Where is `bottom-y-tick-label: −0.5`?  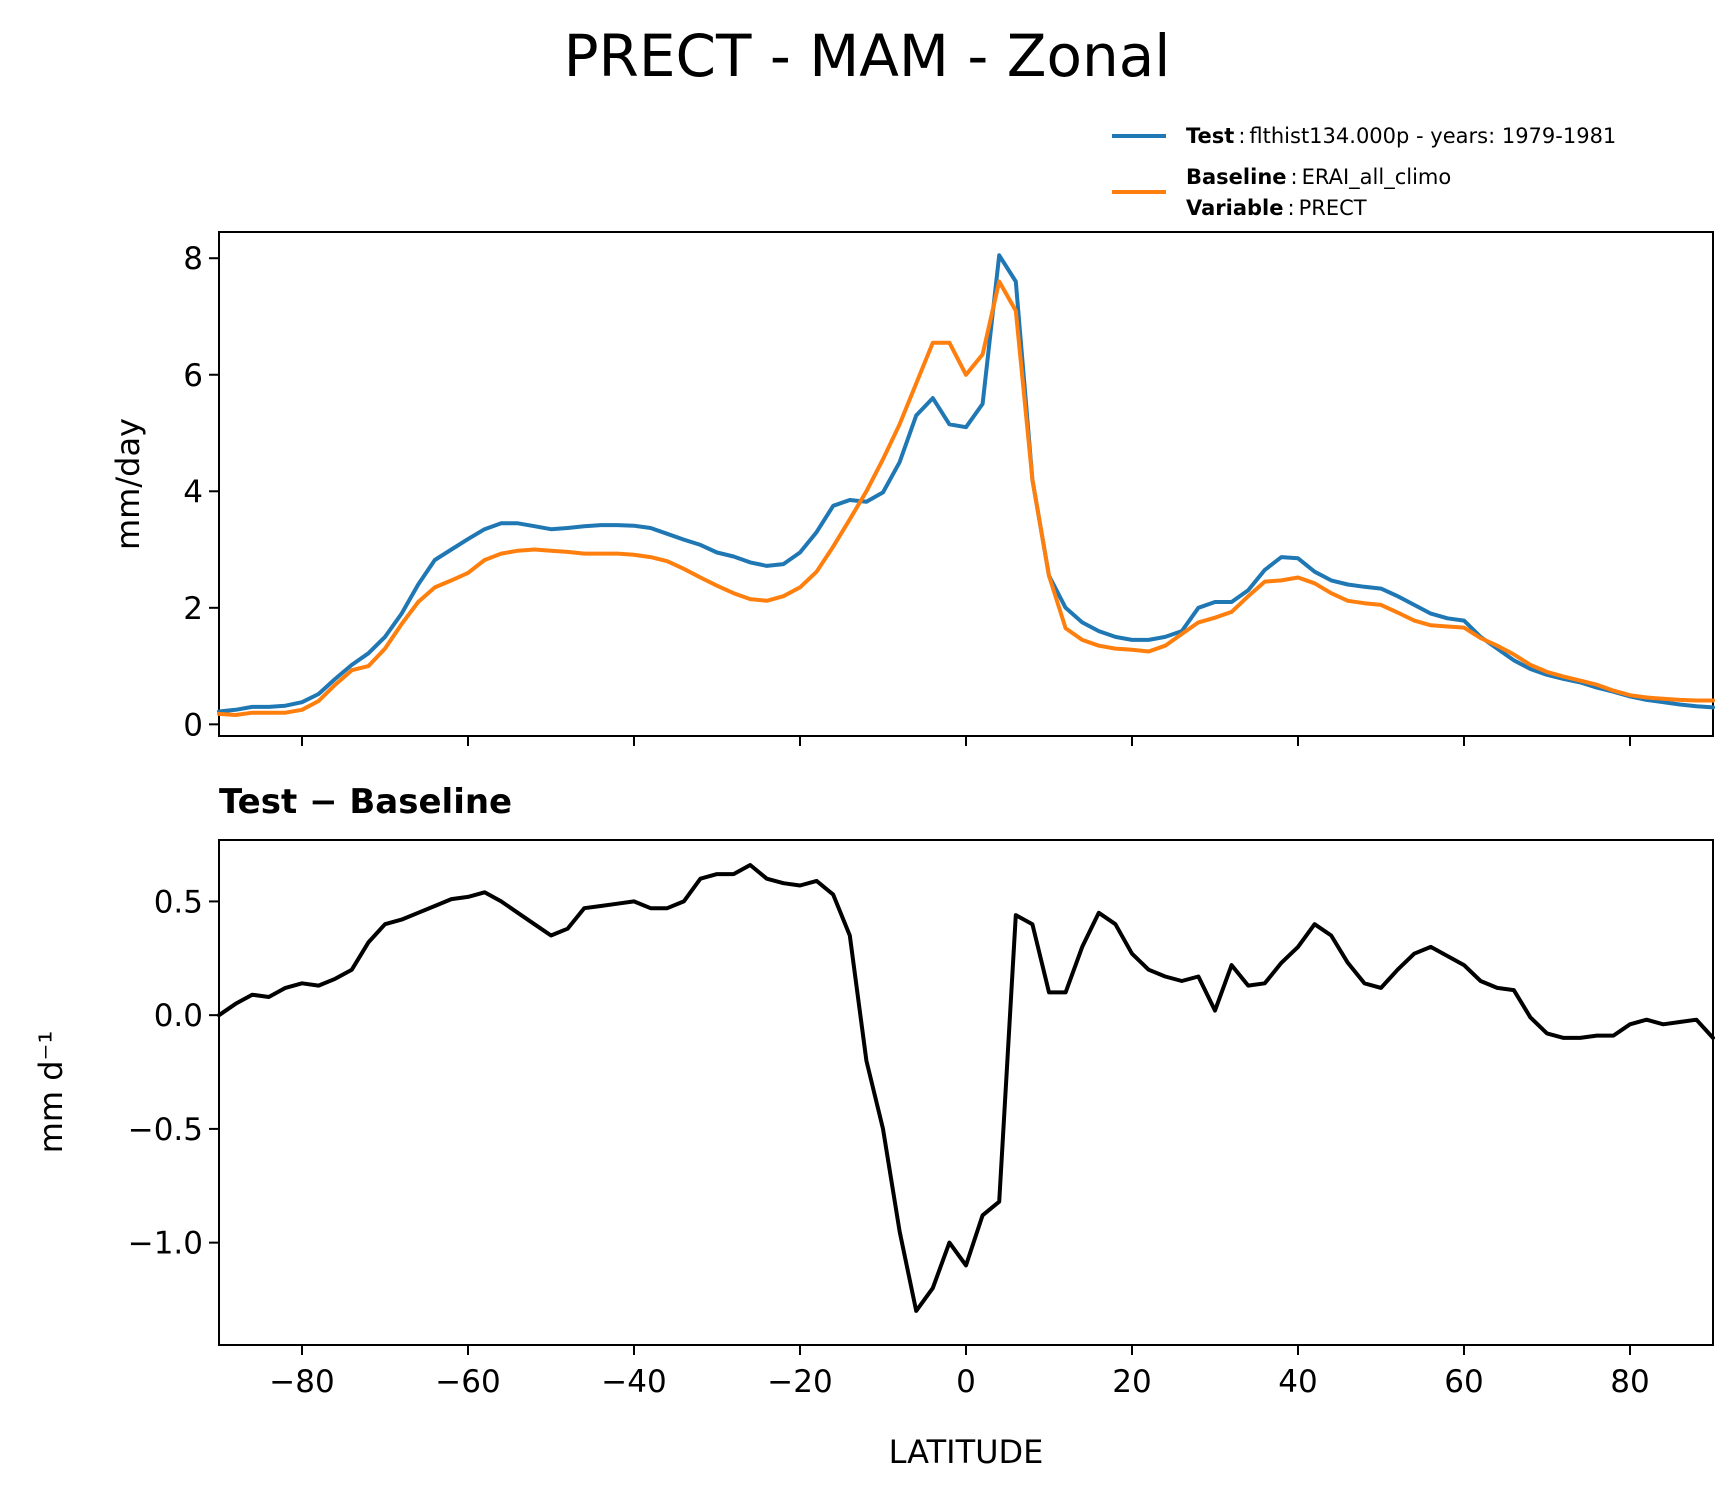 bottom-y-tick-label: −0.5 is located at coordinates (165, 1130).